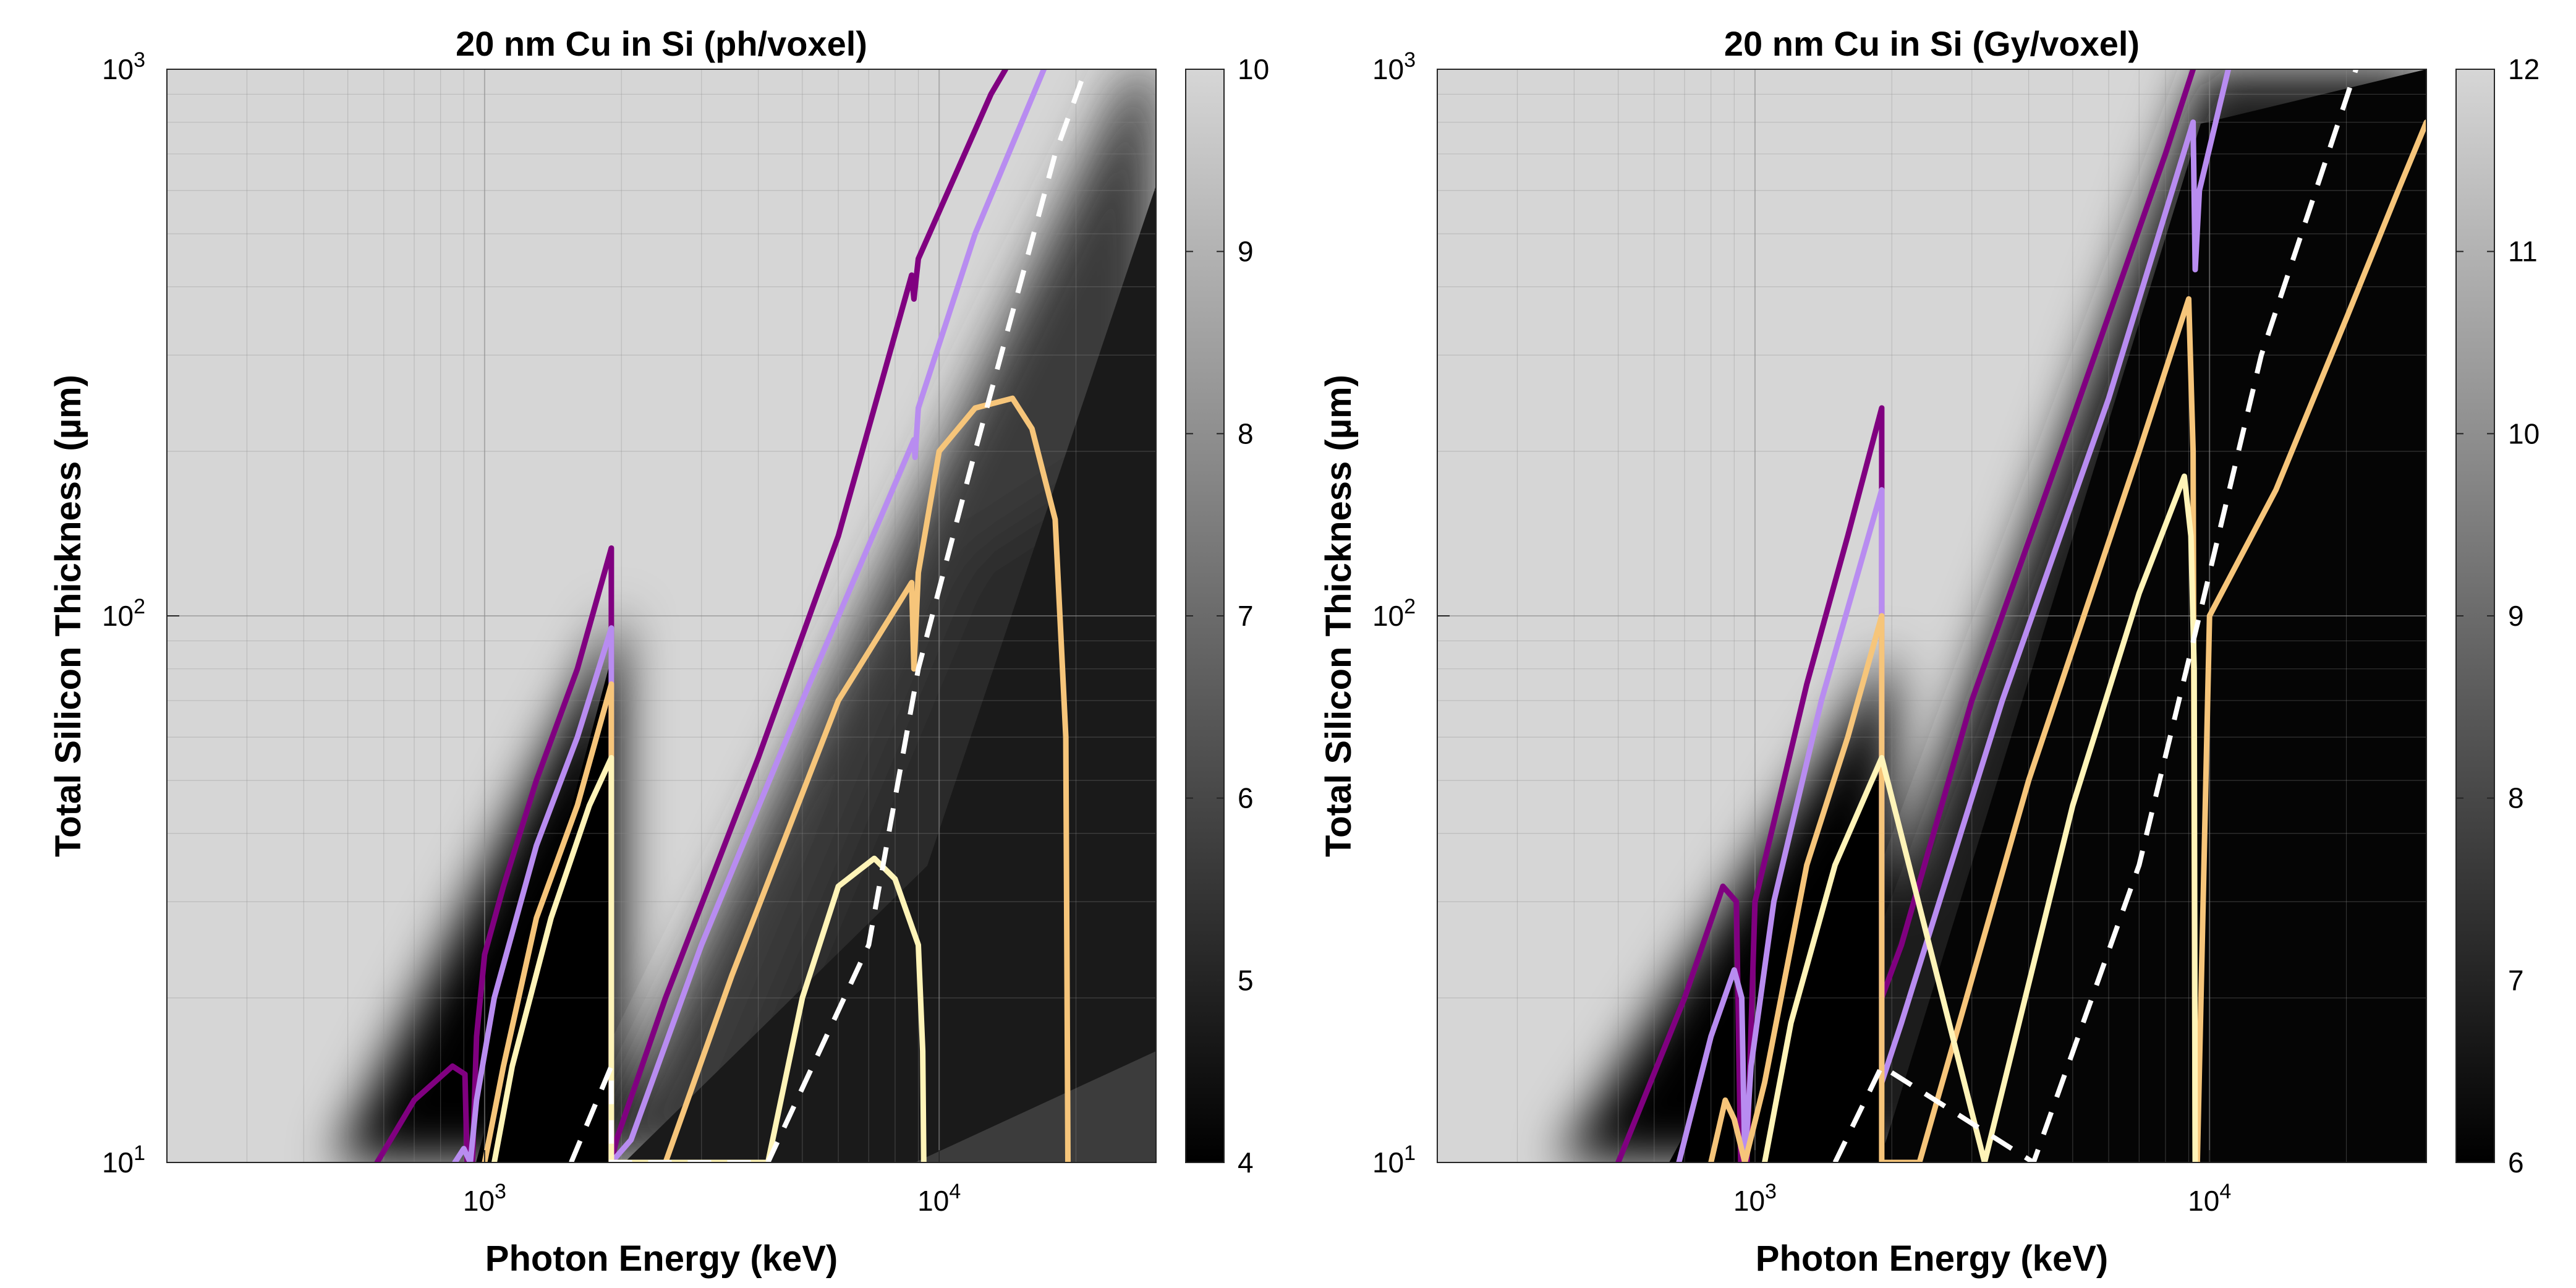 This screenshot has width=2576, height=1288. I want to click on colorbar-tick-label: 11, so click(2523, 252).